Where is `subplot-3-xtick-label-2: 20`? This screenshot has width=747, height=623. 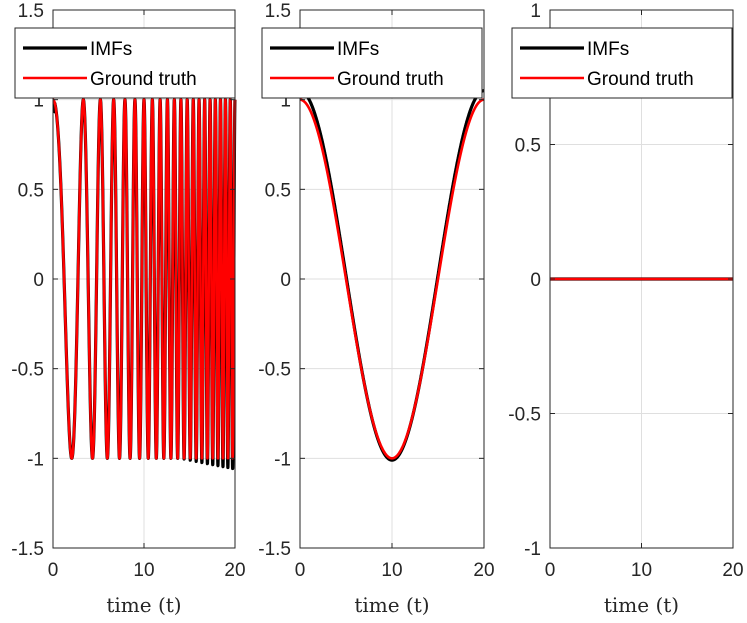 subplot-3-xtick-label-2: 20 is located at coordinates (732, 570).